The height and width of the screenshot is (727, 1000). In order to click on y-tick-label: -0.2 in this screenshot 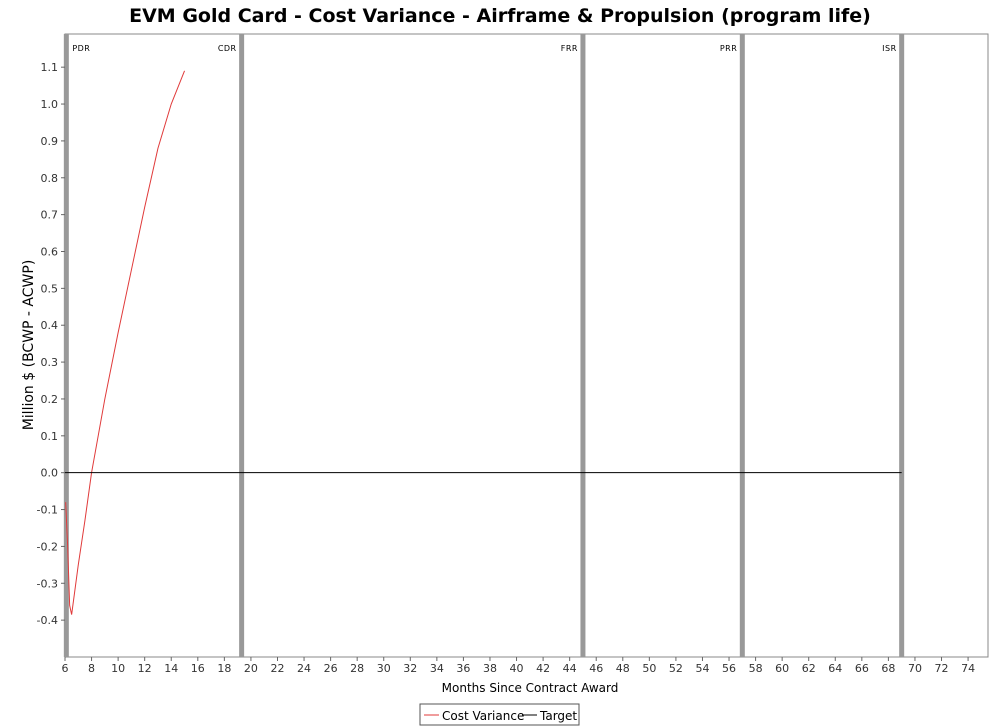, I will do `click(47, 546)`.